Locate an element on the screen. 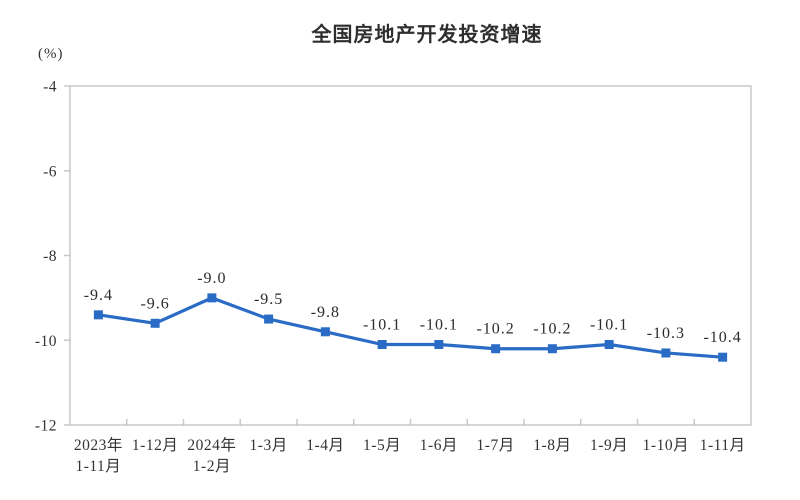  x-category-label: 1-7月 is located at coordinates (496, 445).